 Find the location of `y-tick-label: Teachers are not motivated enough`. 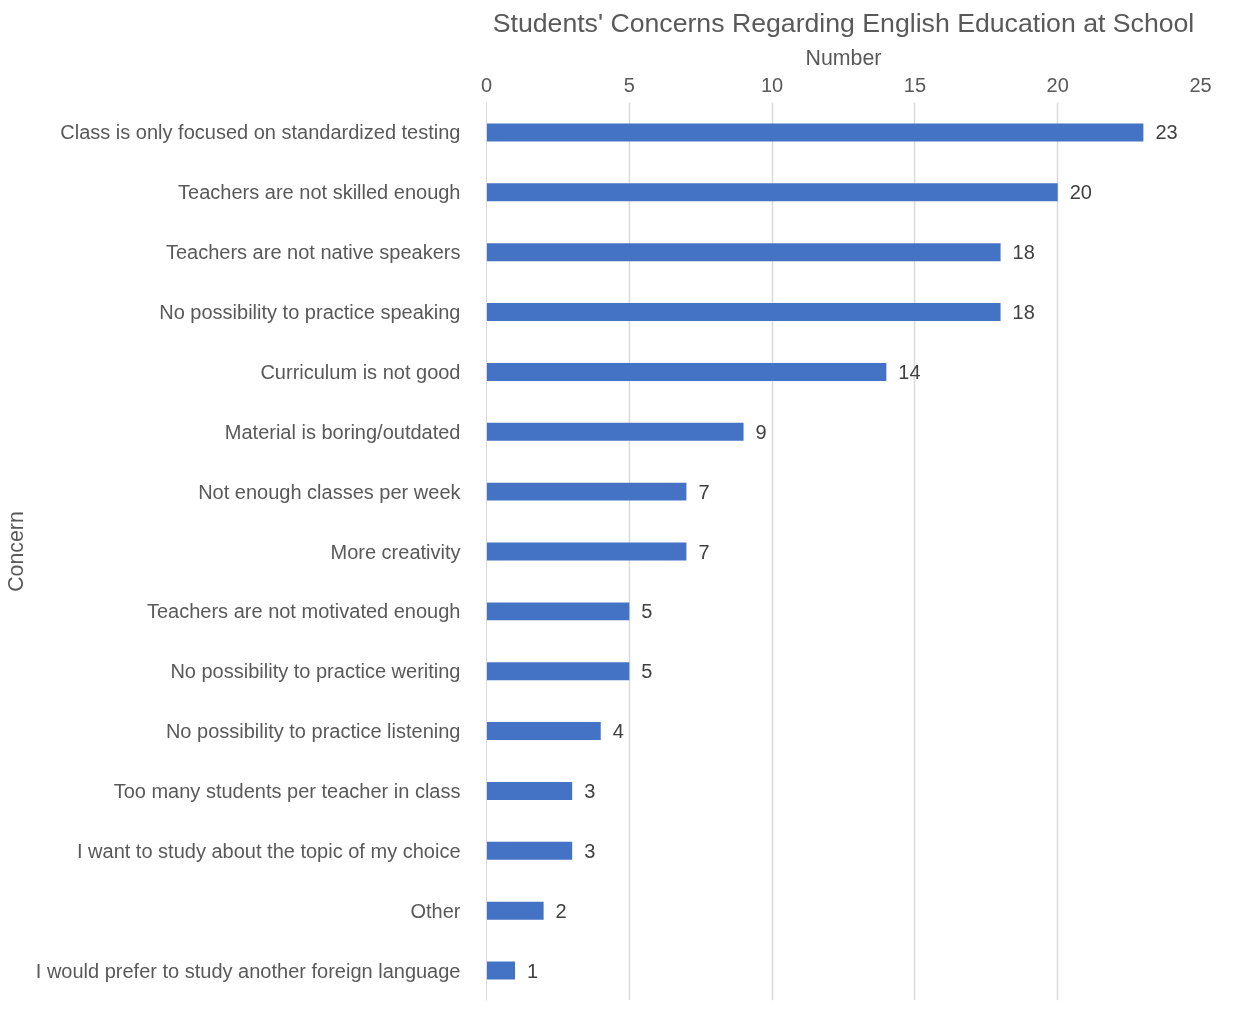

y-tick-label: Teachers are not motivated enough is located at coordinates (303, 611).